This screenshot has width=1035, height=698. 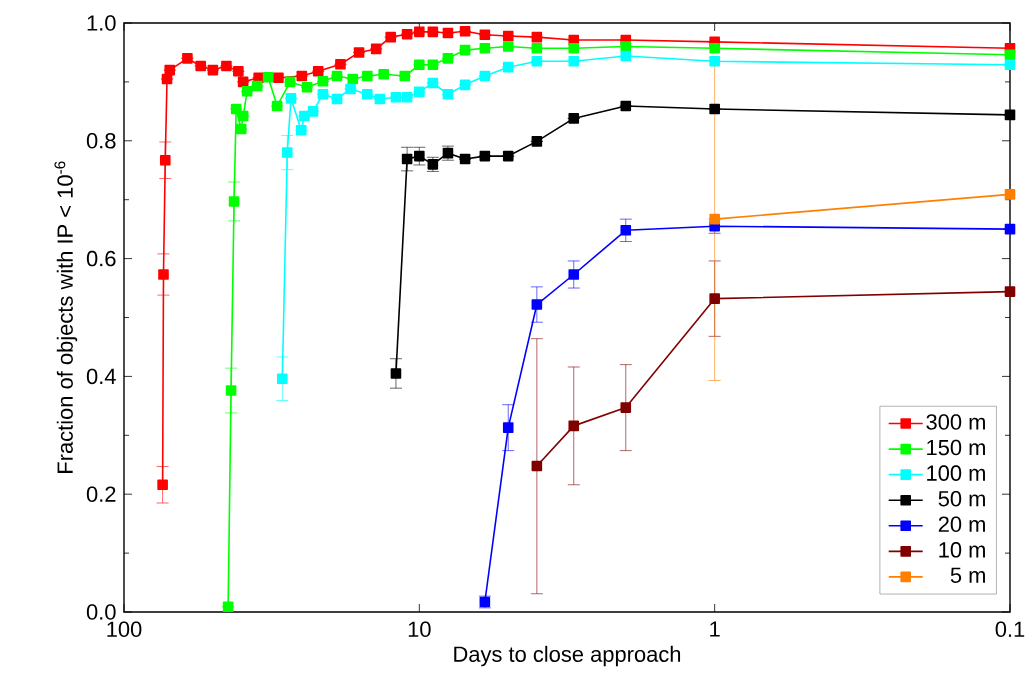 What do you see at coordinates (66, 317) in the screenshot?
I see `y-axis-title: Fraction of objects with IP < 10$^{-6}$` at bounding box center [66, 317].